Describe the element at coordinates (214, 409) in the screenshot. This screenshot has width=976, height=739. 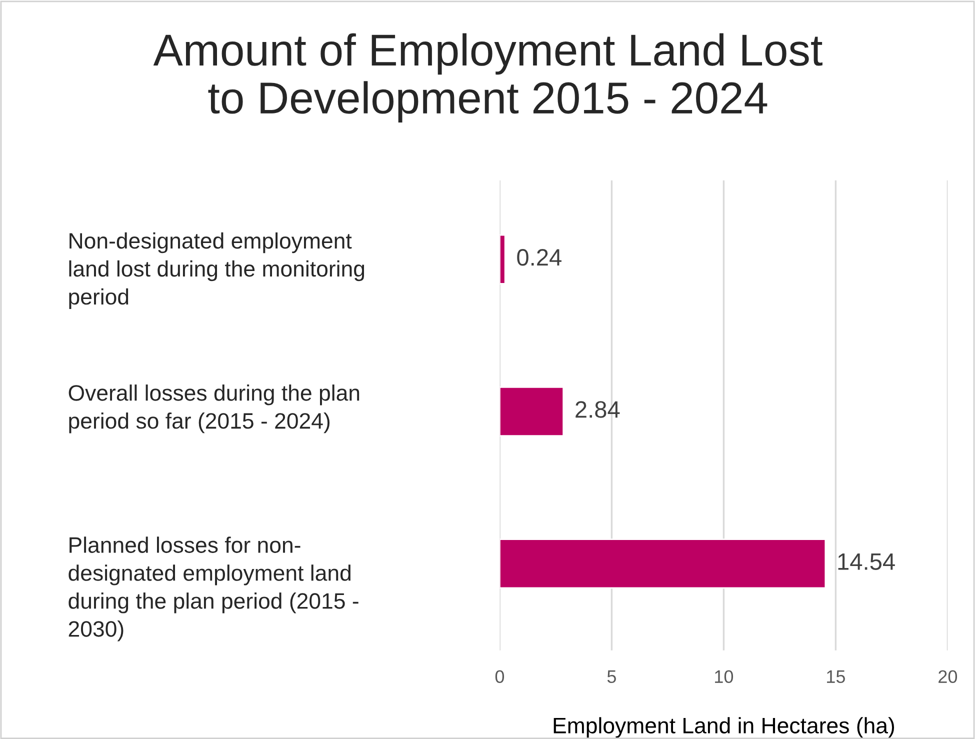
I see `y-tick-label: Overall losses during the plan period so far (2015 - 2024)` at that location.